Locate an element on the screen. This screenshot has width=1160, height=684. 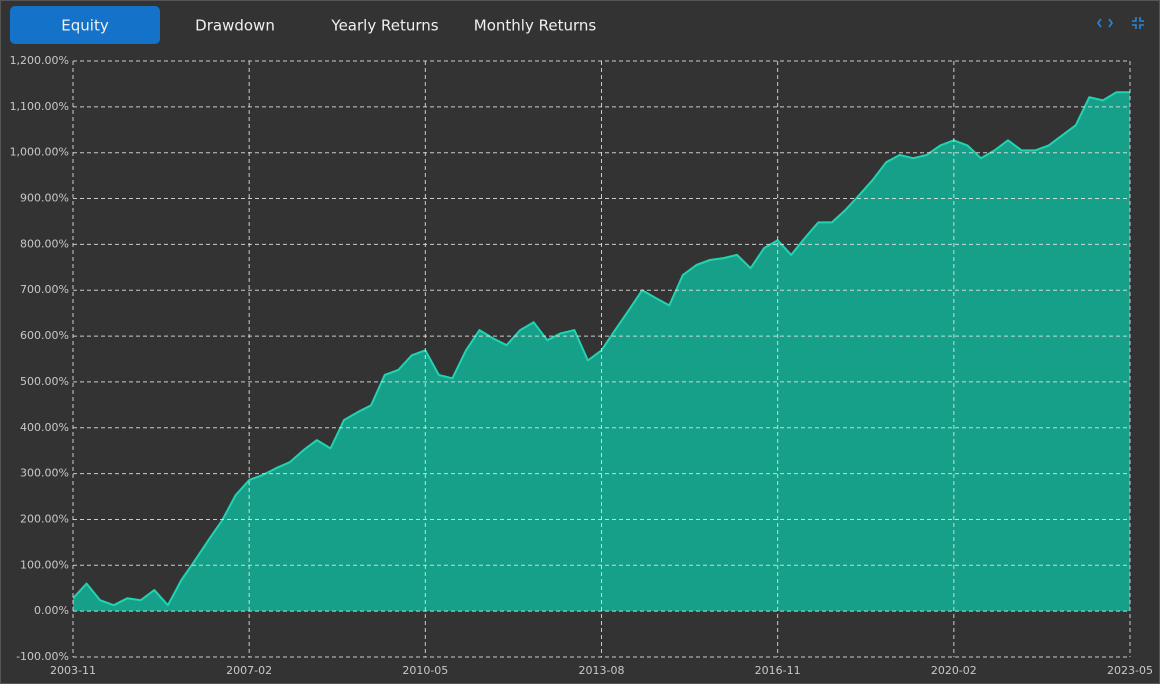
tab: Equity is located at coordinates (85, 26).